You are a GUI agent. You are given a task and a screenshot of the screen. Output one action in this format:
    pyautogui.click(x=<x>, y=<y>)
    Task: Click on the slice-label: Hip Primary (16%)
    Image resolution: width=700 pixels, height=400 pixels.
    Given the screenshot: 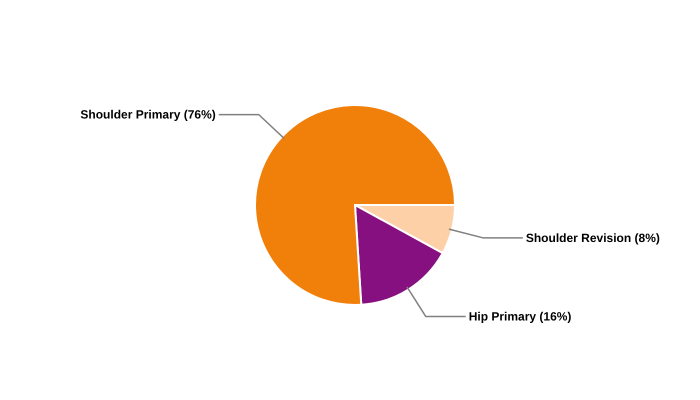 What is the action you would take?
    pyautogui.click(x=520, y=316)
    